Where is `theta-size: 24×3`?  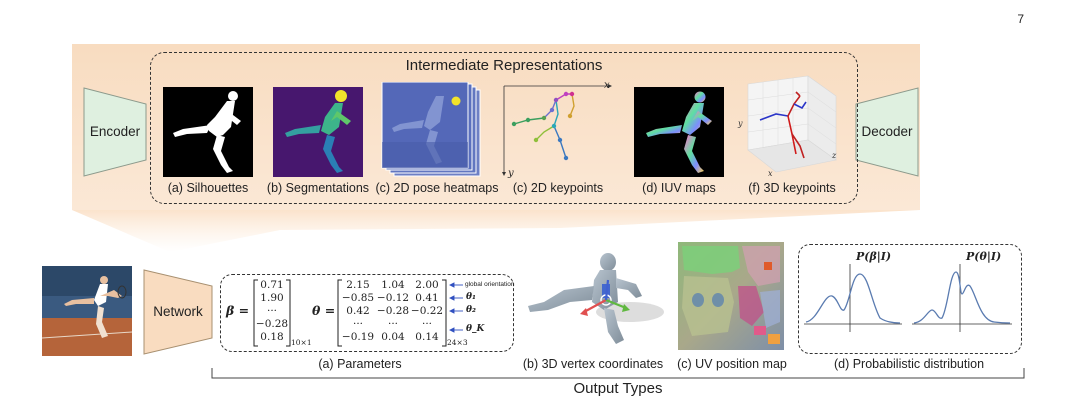
theta-size: 24×3 is located at coordinates (457, 342).